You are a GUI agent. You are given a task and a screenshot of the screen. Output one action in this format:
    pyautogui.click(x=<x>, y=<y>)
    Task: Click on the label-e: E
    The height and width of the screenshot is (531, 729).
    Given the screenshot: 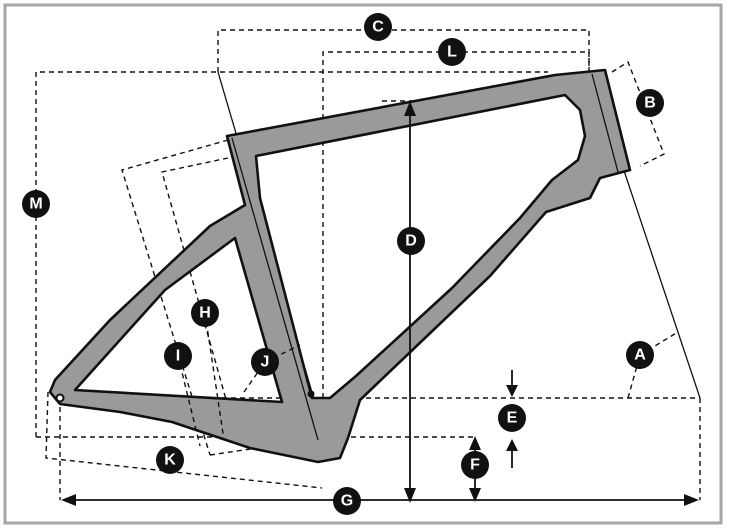 What is the action you would take?
    pyautogui.click(x=512, y=418)
    